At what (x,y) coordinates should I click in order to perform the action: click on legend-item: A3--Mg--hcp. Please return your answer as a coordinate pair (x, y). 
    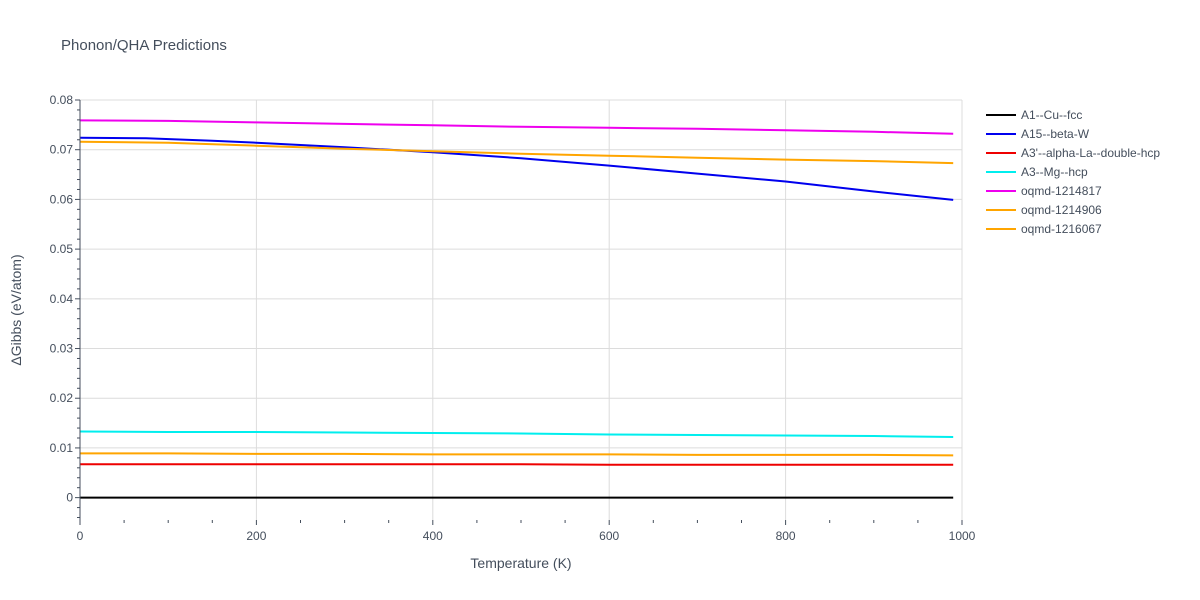
    Looking at the image, I should click on (1037, 172).